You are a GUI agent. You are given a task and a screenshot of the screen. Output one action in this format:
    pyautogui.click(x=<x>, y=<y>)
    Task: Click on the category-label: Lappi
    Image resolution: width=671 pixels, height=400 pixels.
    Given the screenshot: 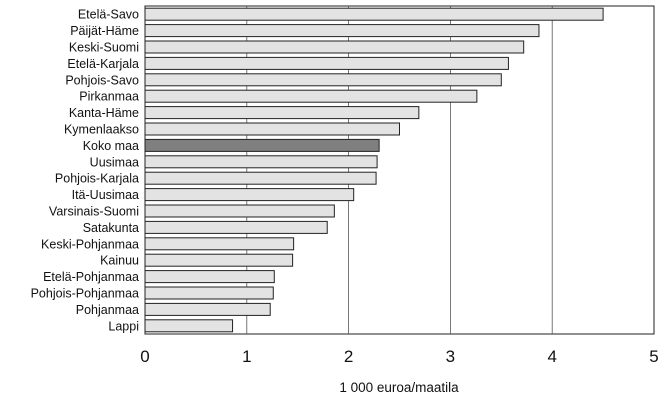 What is the action you would take?
    pyautogui.click(x=123, y=326)
    